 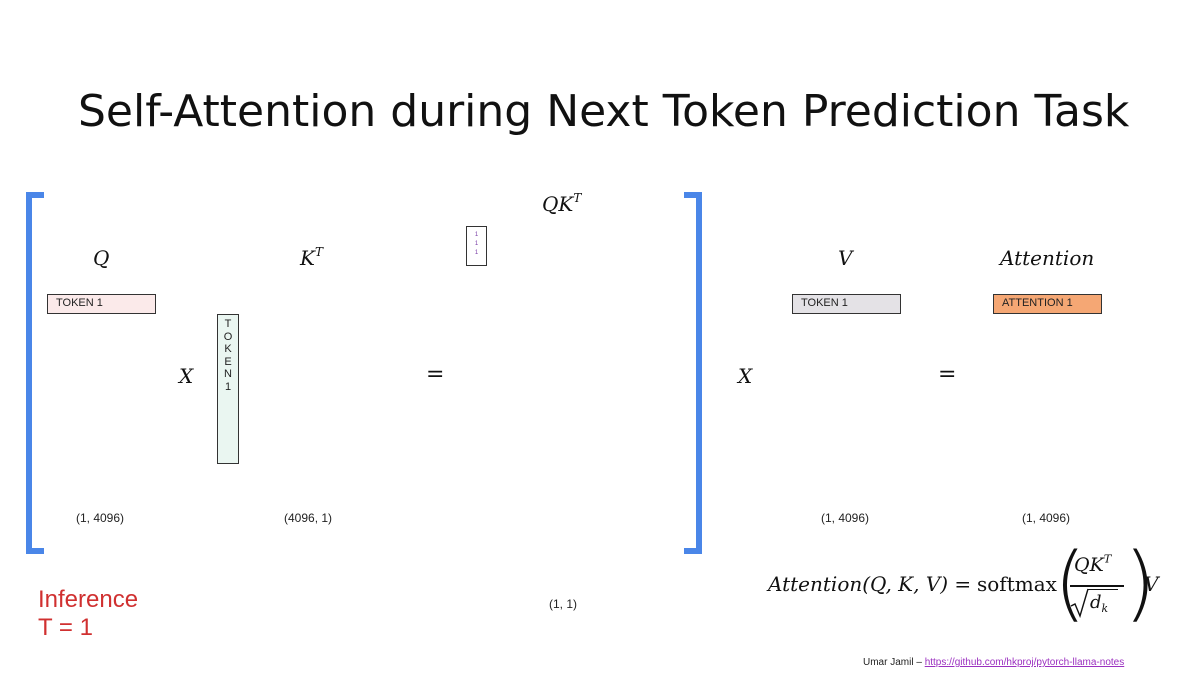 I want to click on formula-right-paren: ), so click(x=1140, y=583).